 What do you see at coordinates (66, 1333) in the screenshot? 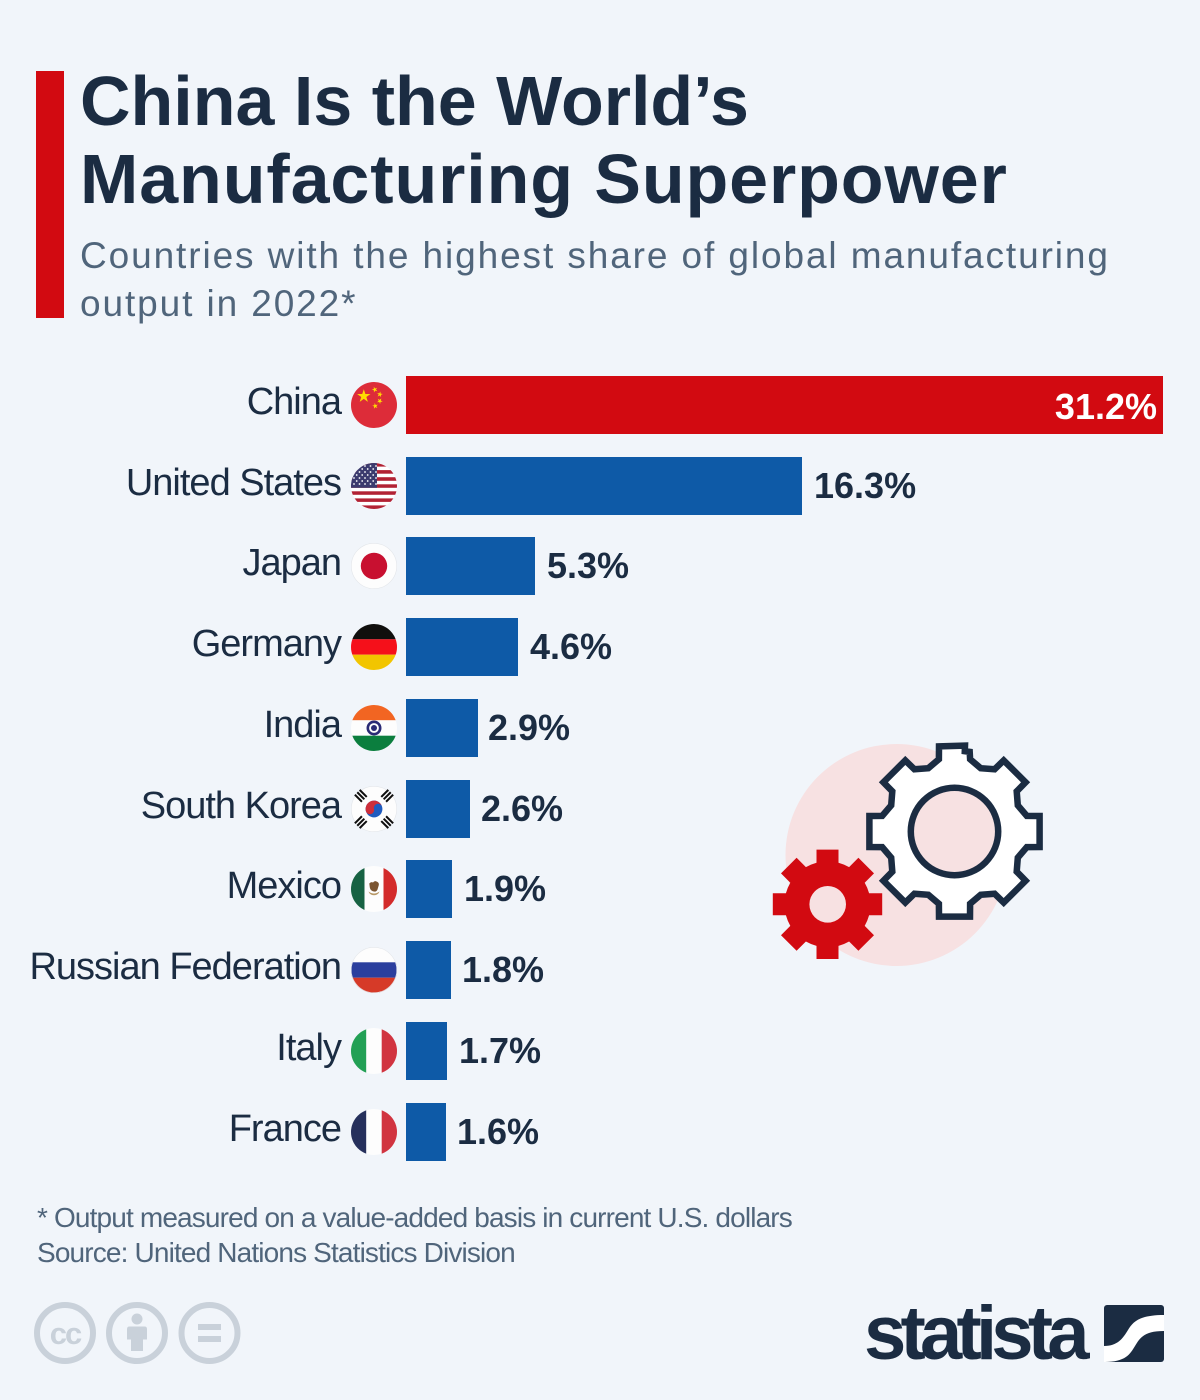
I see `svg-text: cc` at bounding box center [66, 1333].